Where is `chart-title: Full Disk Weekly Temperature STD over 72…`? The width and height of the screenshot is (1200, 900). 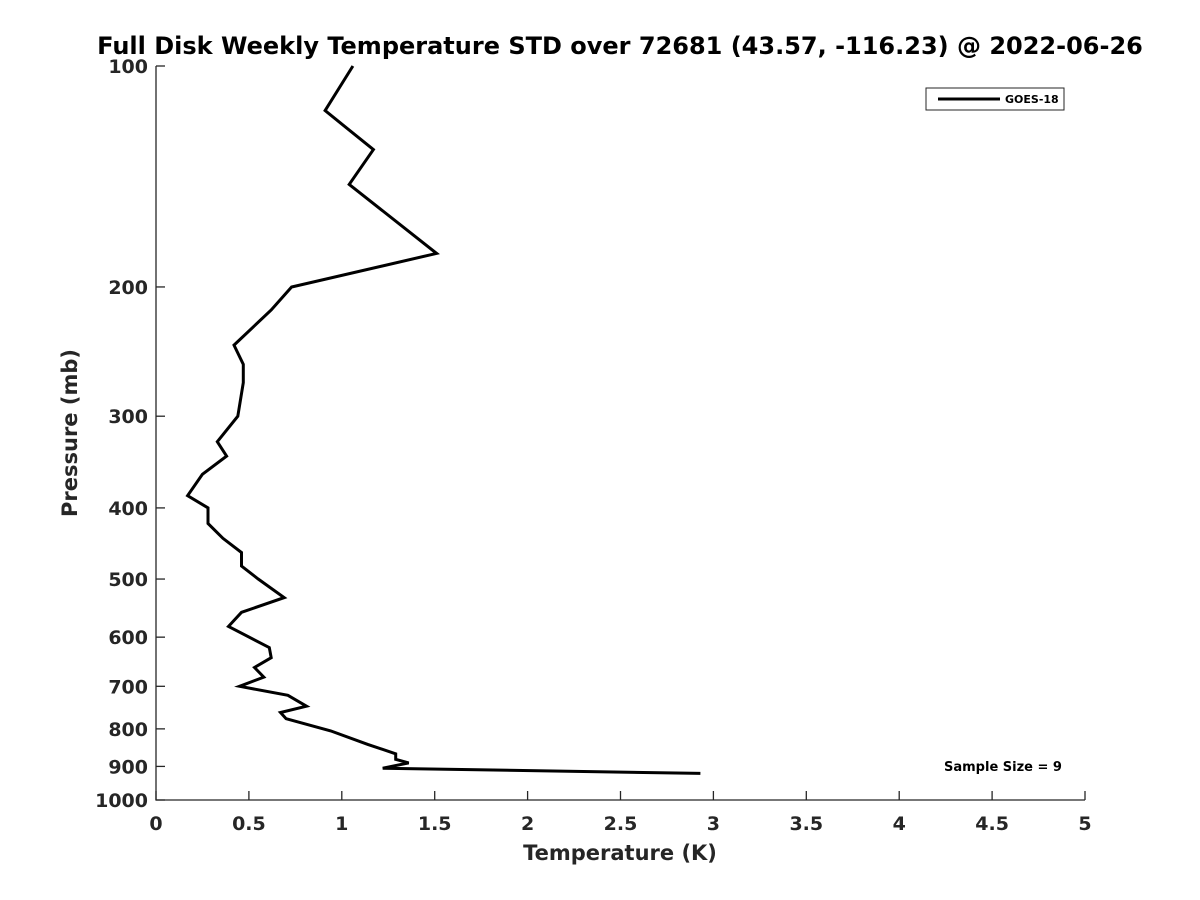 chart-title: Full Disk Weekly Temperature STD over 72… is located at coordinates (620, 46).